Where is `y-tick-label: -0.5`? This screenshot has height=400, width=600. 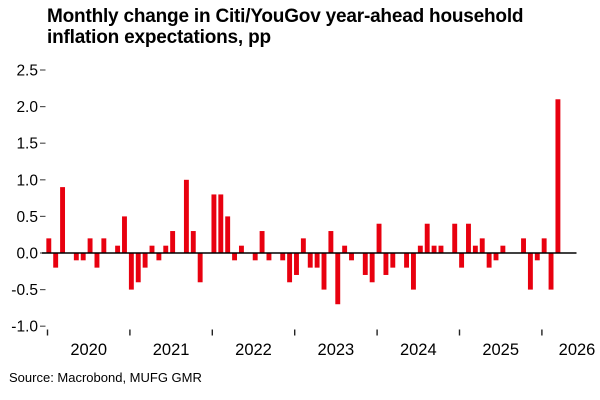 y-tick-label: -0.5 is located at coordinates (24, 290).